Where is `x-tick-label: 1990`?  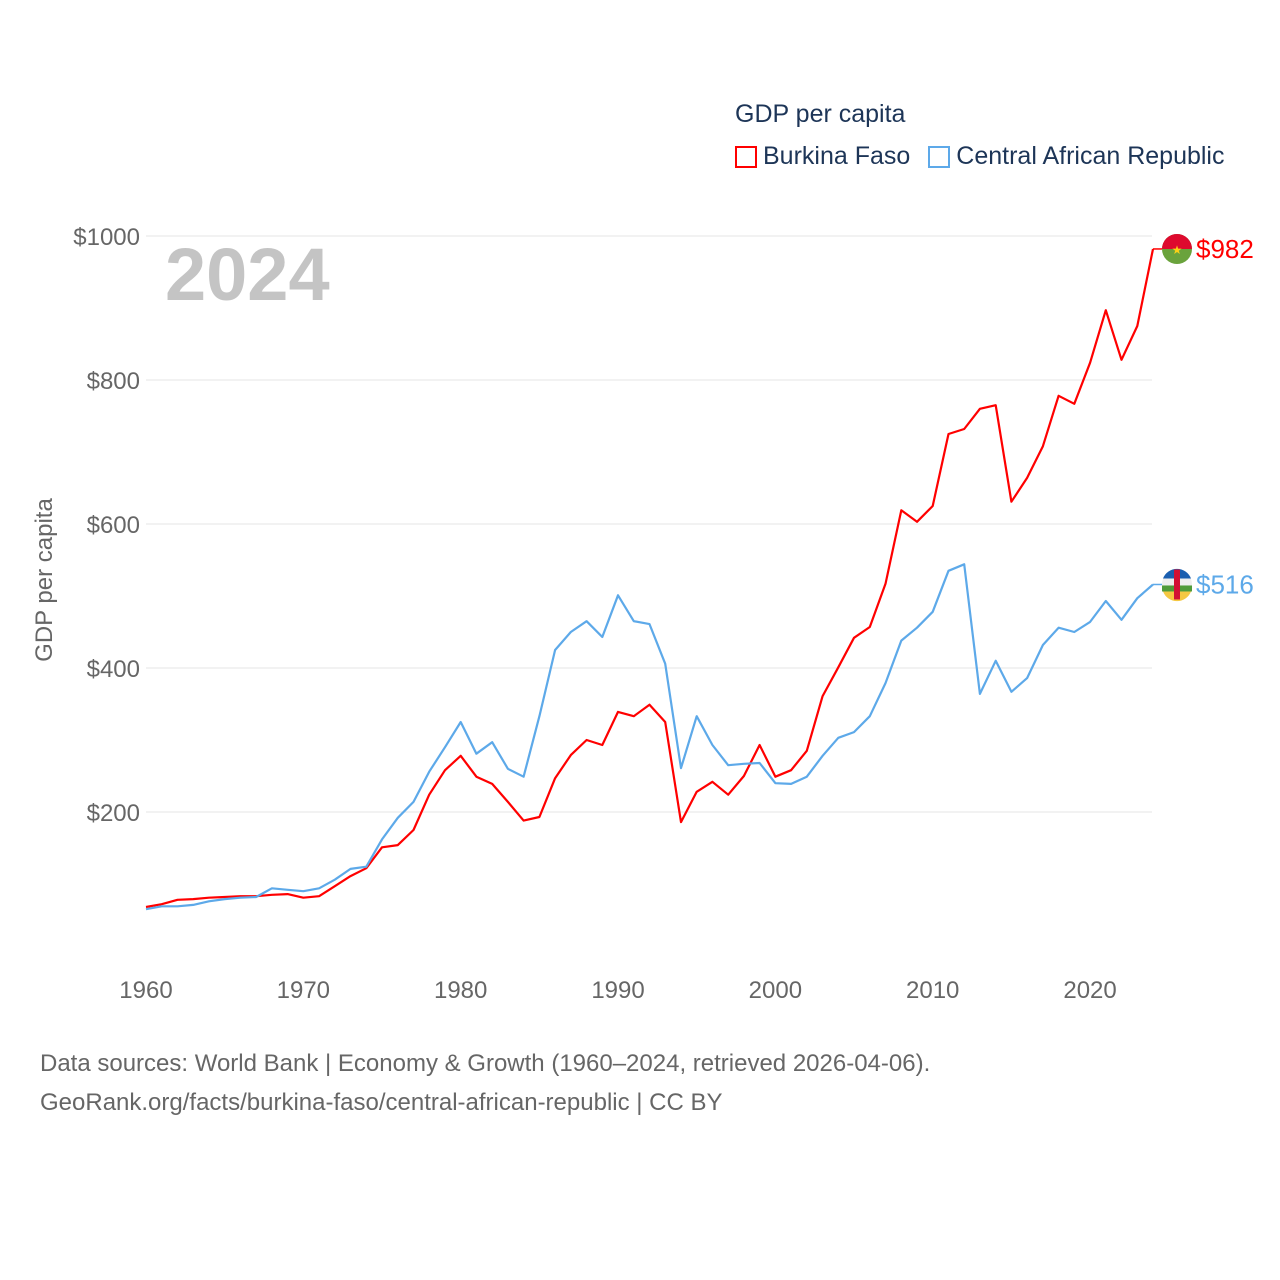
x-tick-label: 1990 is located at coordinates (617, 990).